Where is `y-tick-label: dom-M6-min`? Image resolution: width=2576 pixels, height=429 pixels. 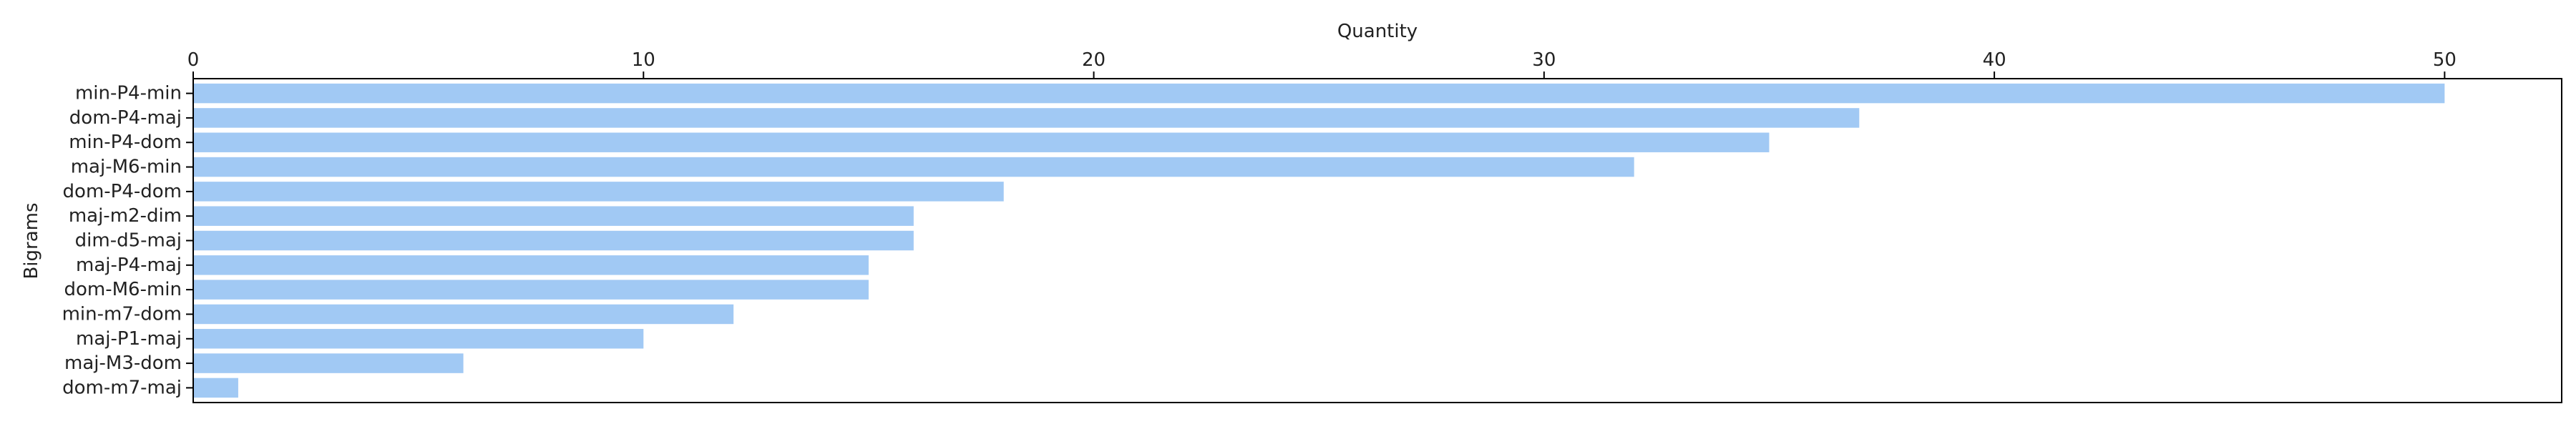 y-tick-label: dom-M6-min is located at coordinates (123, 289).